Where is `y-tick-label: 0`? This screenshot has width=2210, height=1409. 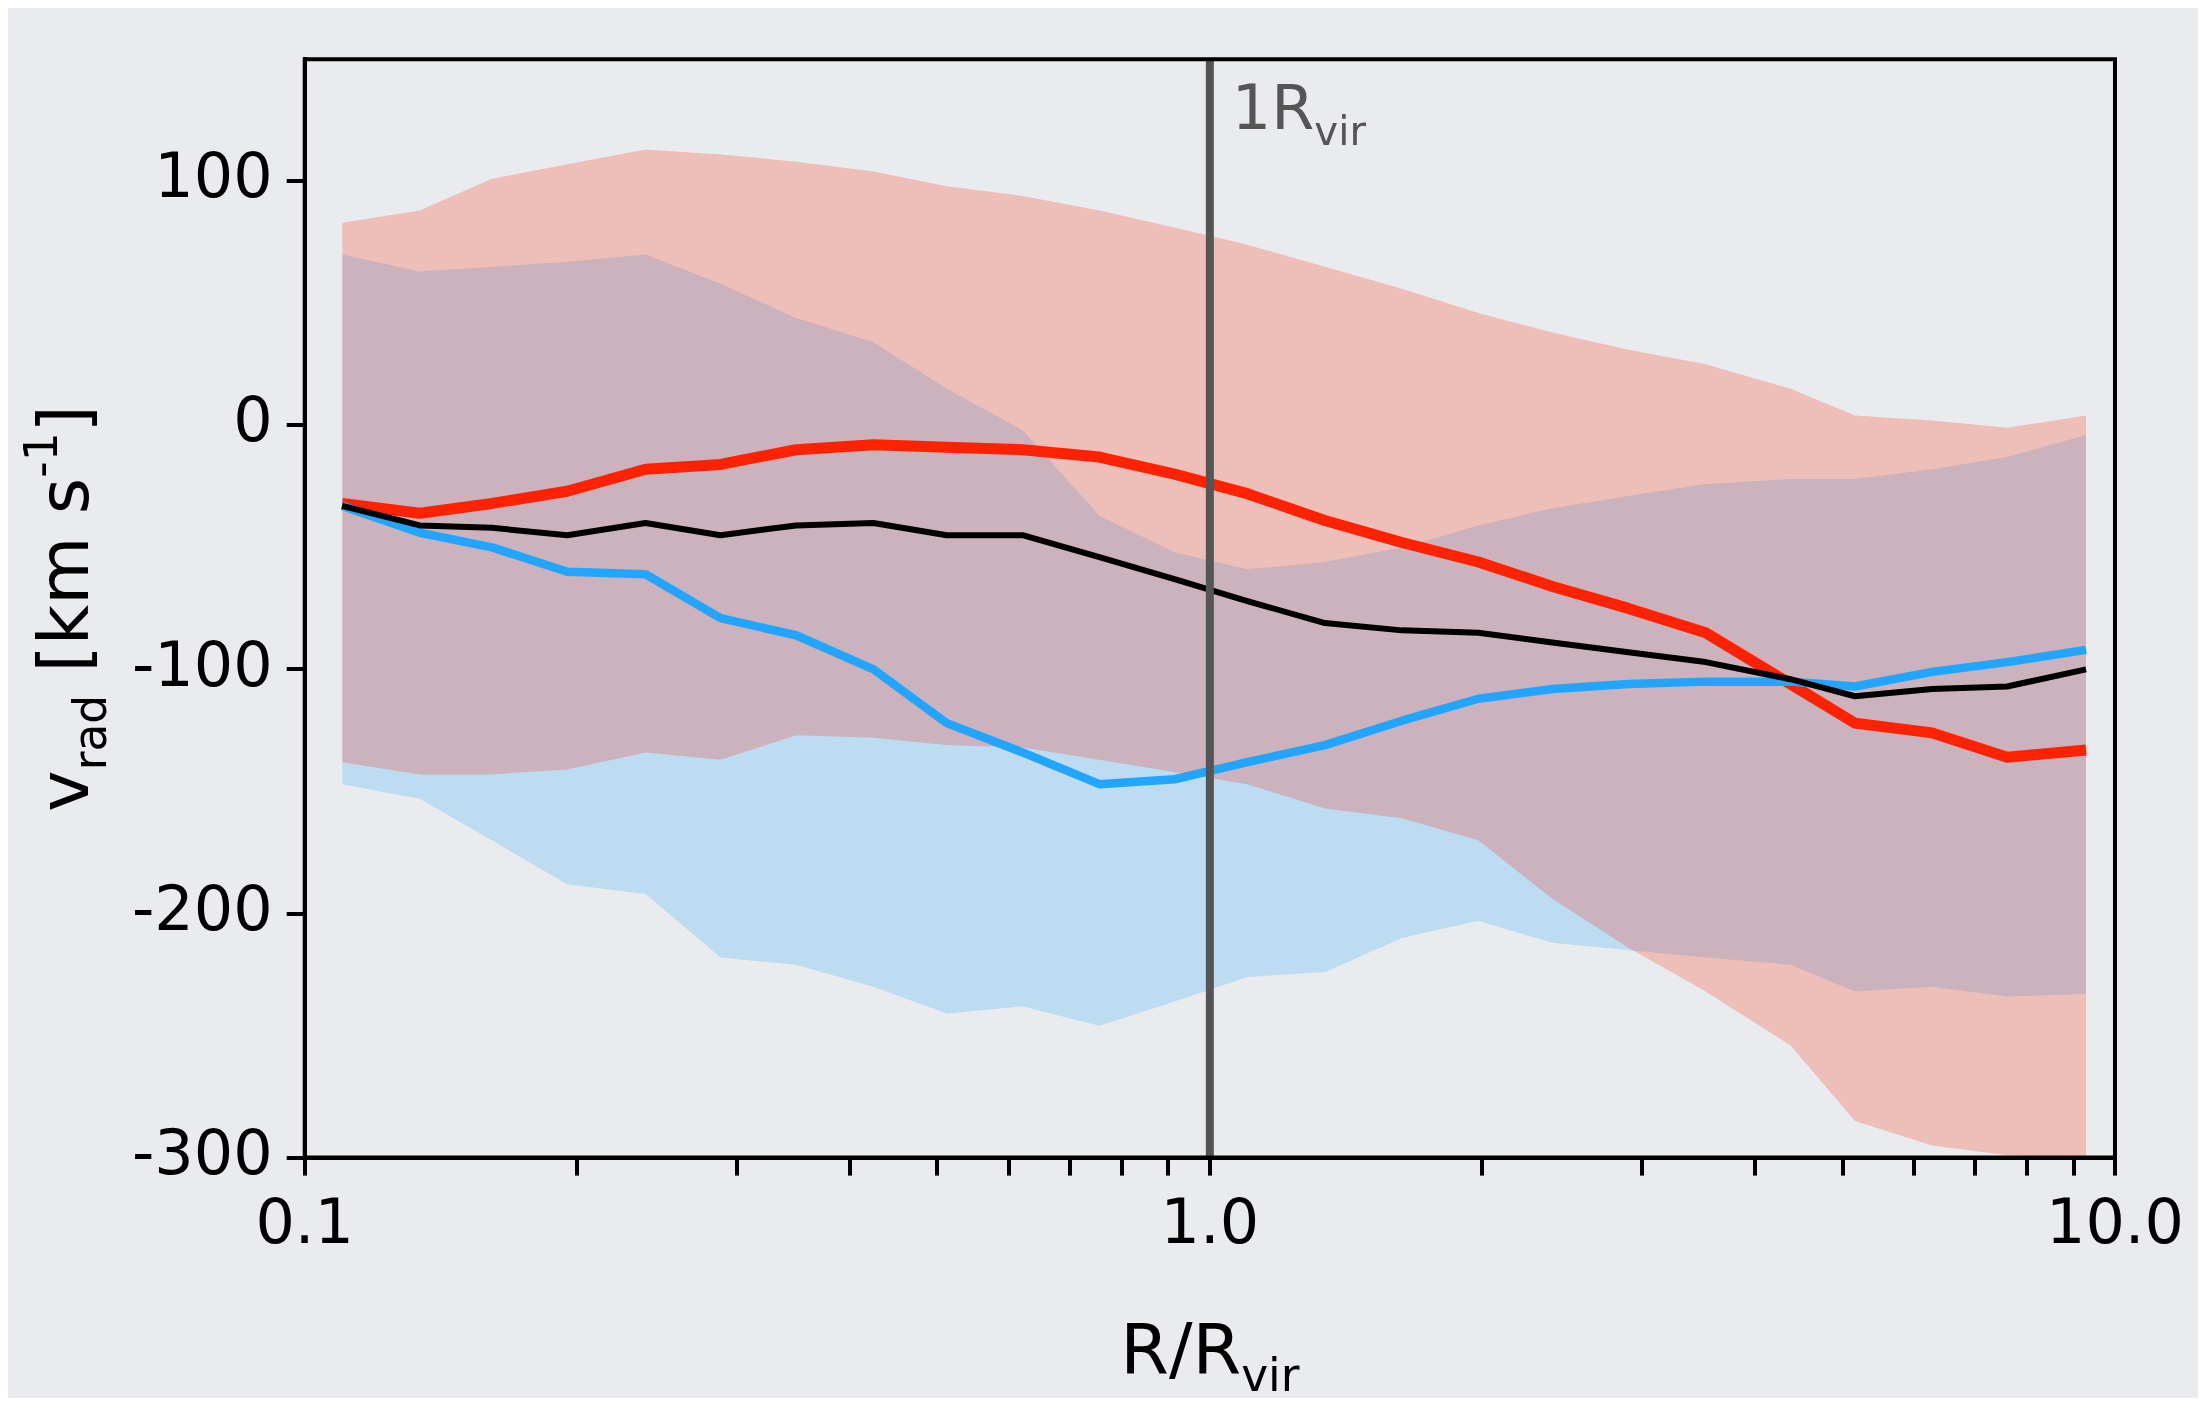
y-tick-label: 0 is located at coordinates (253, 420).